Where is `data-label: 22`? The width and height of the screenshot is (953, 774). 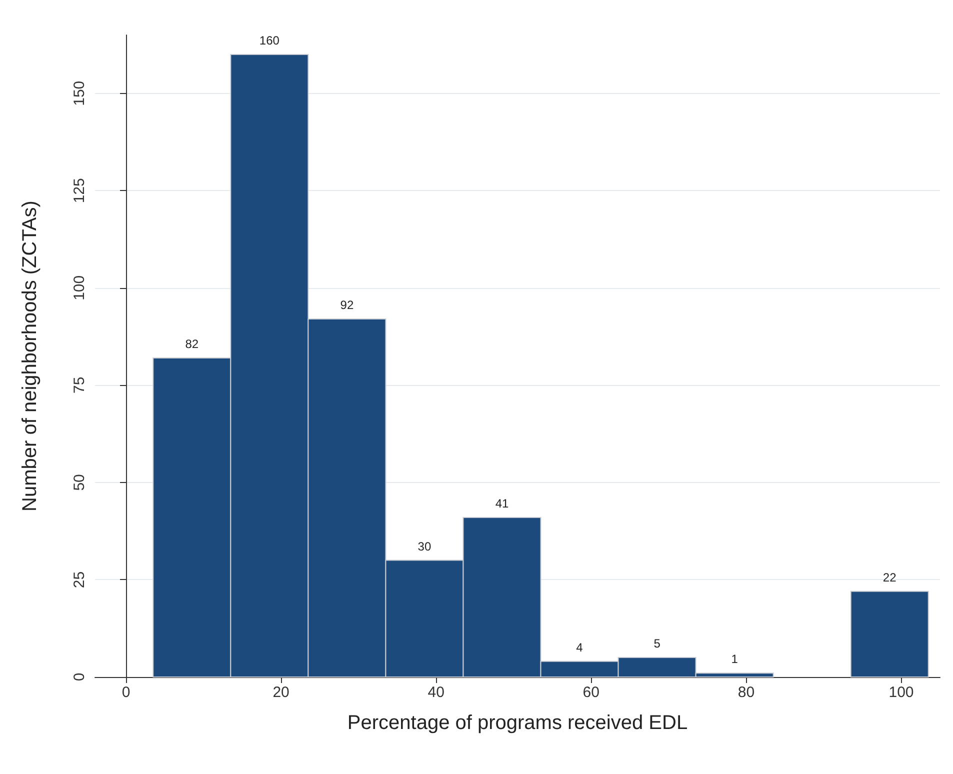 data-label: 22 is located at coordinates (889, 577).